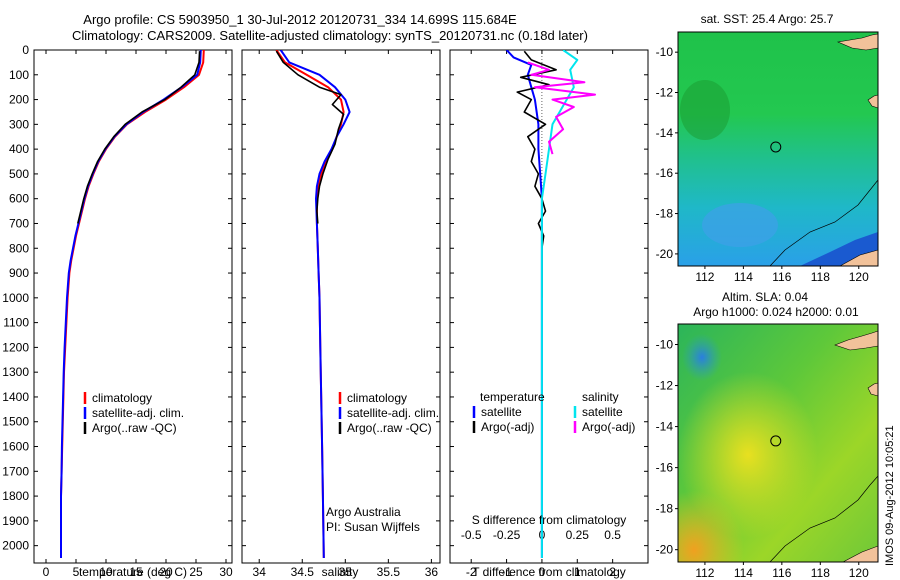 Image resolution: width=900 pixels, height=580 pixels. What do you see at coordinates (665, 509) in the screenshot?
I see `map-y-tick-label: -18` at bounding box center [665, 509].